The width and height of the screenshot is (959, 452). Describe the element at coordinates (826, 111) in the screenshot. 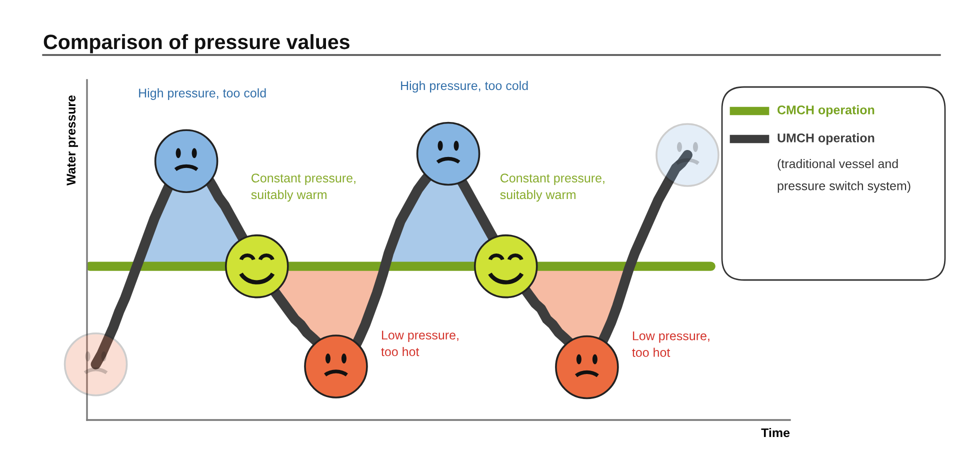

I see `legend-label: CMCH operation` at that location.